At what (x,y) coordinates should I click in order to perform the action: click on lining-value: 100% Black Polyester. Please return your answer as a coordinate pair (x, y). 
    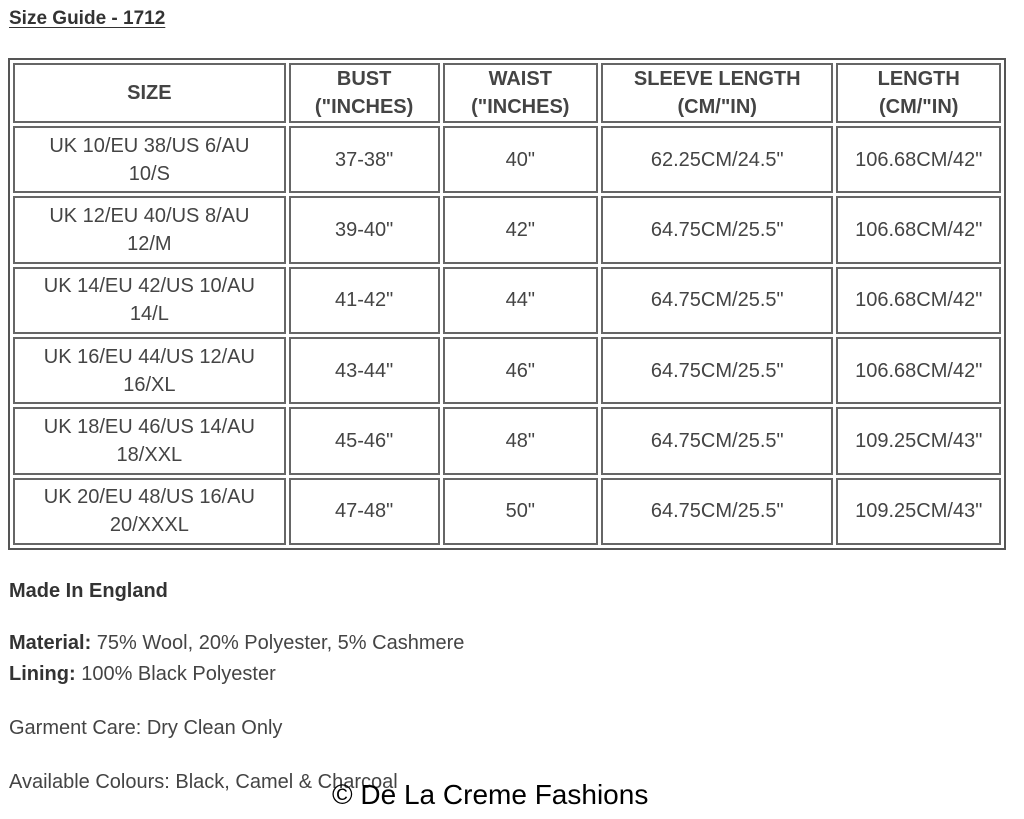
    Looking at the image, I should click on (175, 674).